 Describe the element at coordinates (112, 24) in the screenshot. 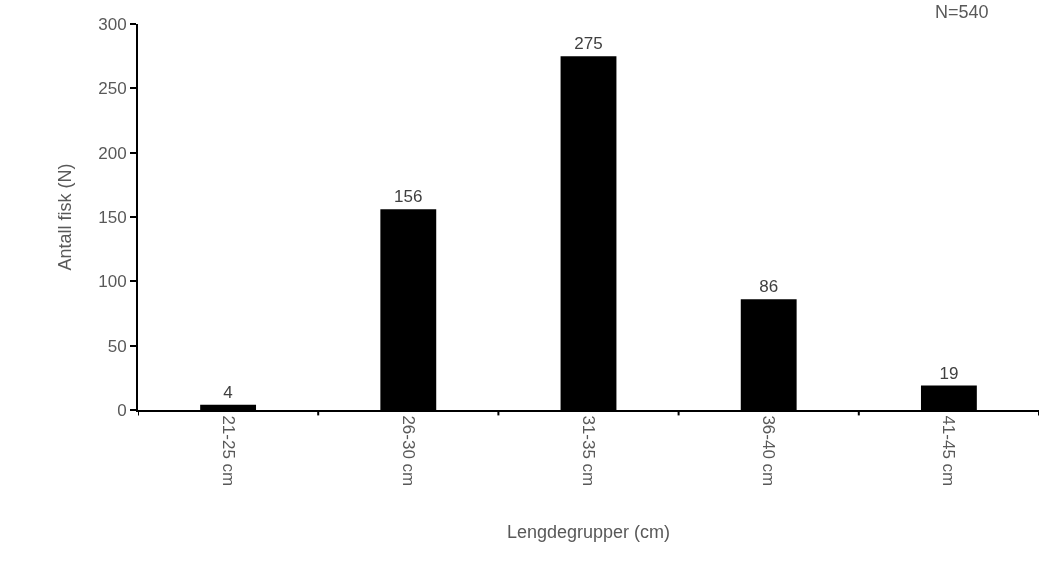

I see `y-tick-label: 300` at that location.